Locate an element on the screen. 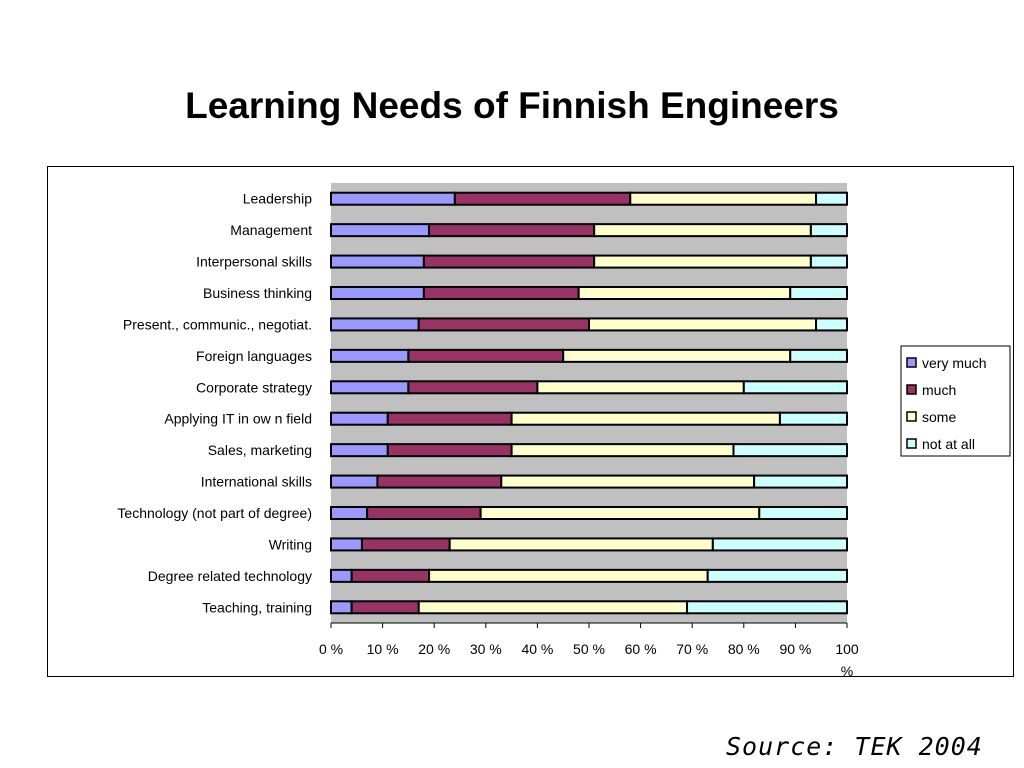 This screenshot has height=768, width=1024. category-label: Applying IT in ow n field is located at coordinates (238, 419).